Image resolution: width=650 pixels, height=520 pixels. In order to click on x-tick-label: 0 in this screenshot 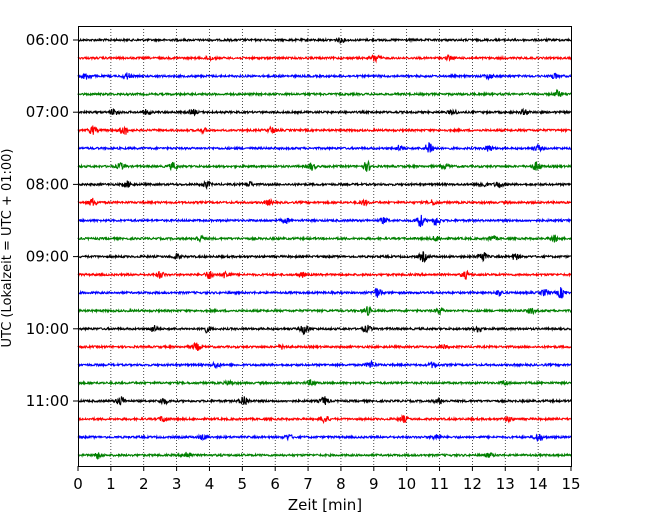, I will do `click(78, 484)`.